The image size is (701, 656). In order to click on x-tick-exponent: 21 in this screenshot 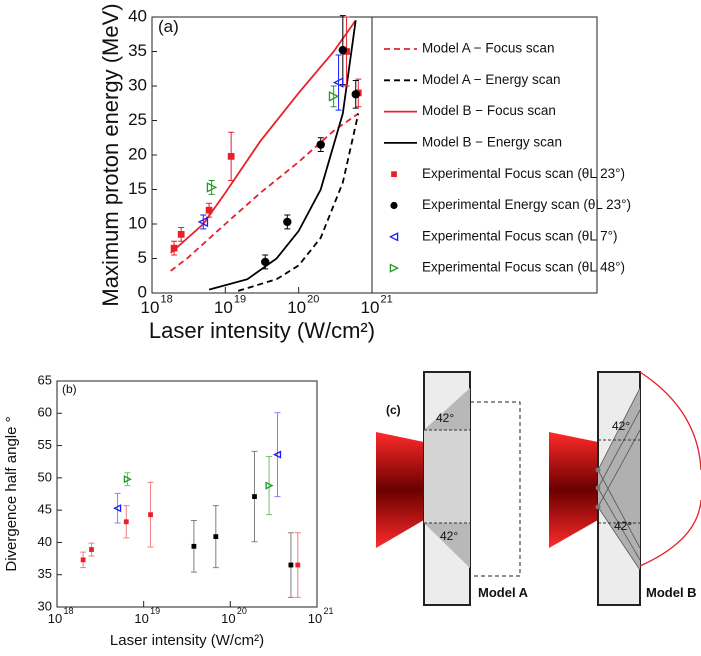, I will do `click(387, 299)`.